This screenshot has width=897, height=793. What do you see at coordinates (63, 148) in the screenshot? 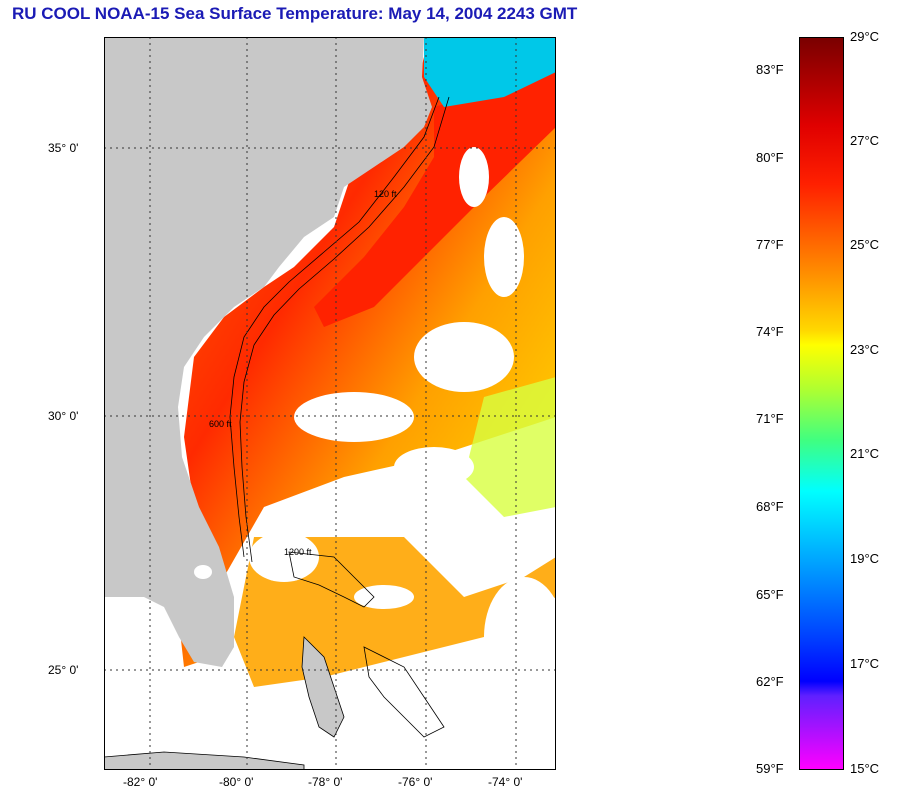
I see `lat-label-35: 35° 0'` at bounding box center [63, 148].